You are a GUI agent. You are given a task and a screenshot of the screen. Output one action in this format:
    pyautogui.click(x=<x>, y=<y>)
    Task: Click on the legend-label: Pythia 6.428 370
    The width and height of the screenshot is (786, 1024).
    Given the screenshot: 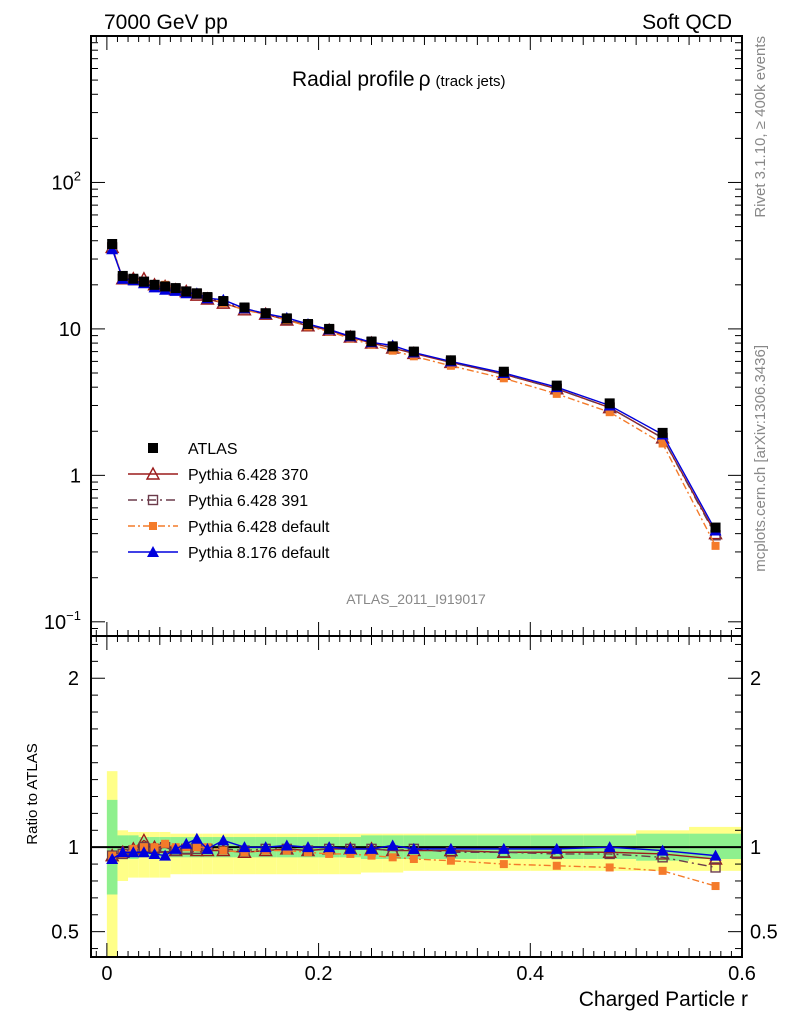 What is the action you would take?
    pyautogui.click(x=248, y=475)
    